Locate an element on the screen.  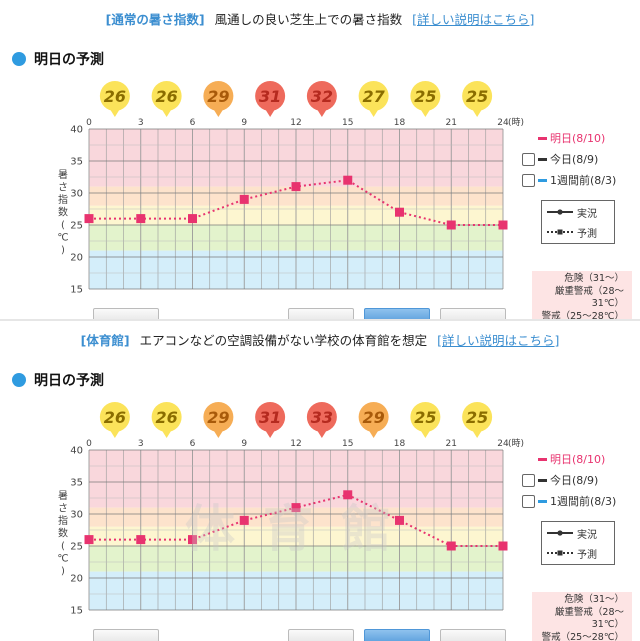
legend-week-ago-label: 1週間前(8/3) is located at coordinates (583, 501).